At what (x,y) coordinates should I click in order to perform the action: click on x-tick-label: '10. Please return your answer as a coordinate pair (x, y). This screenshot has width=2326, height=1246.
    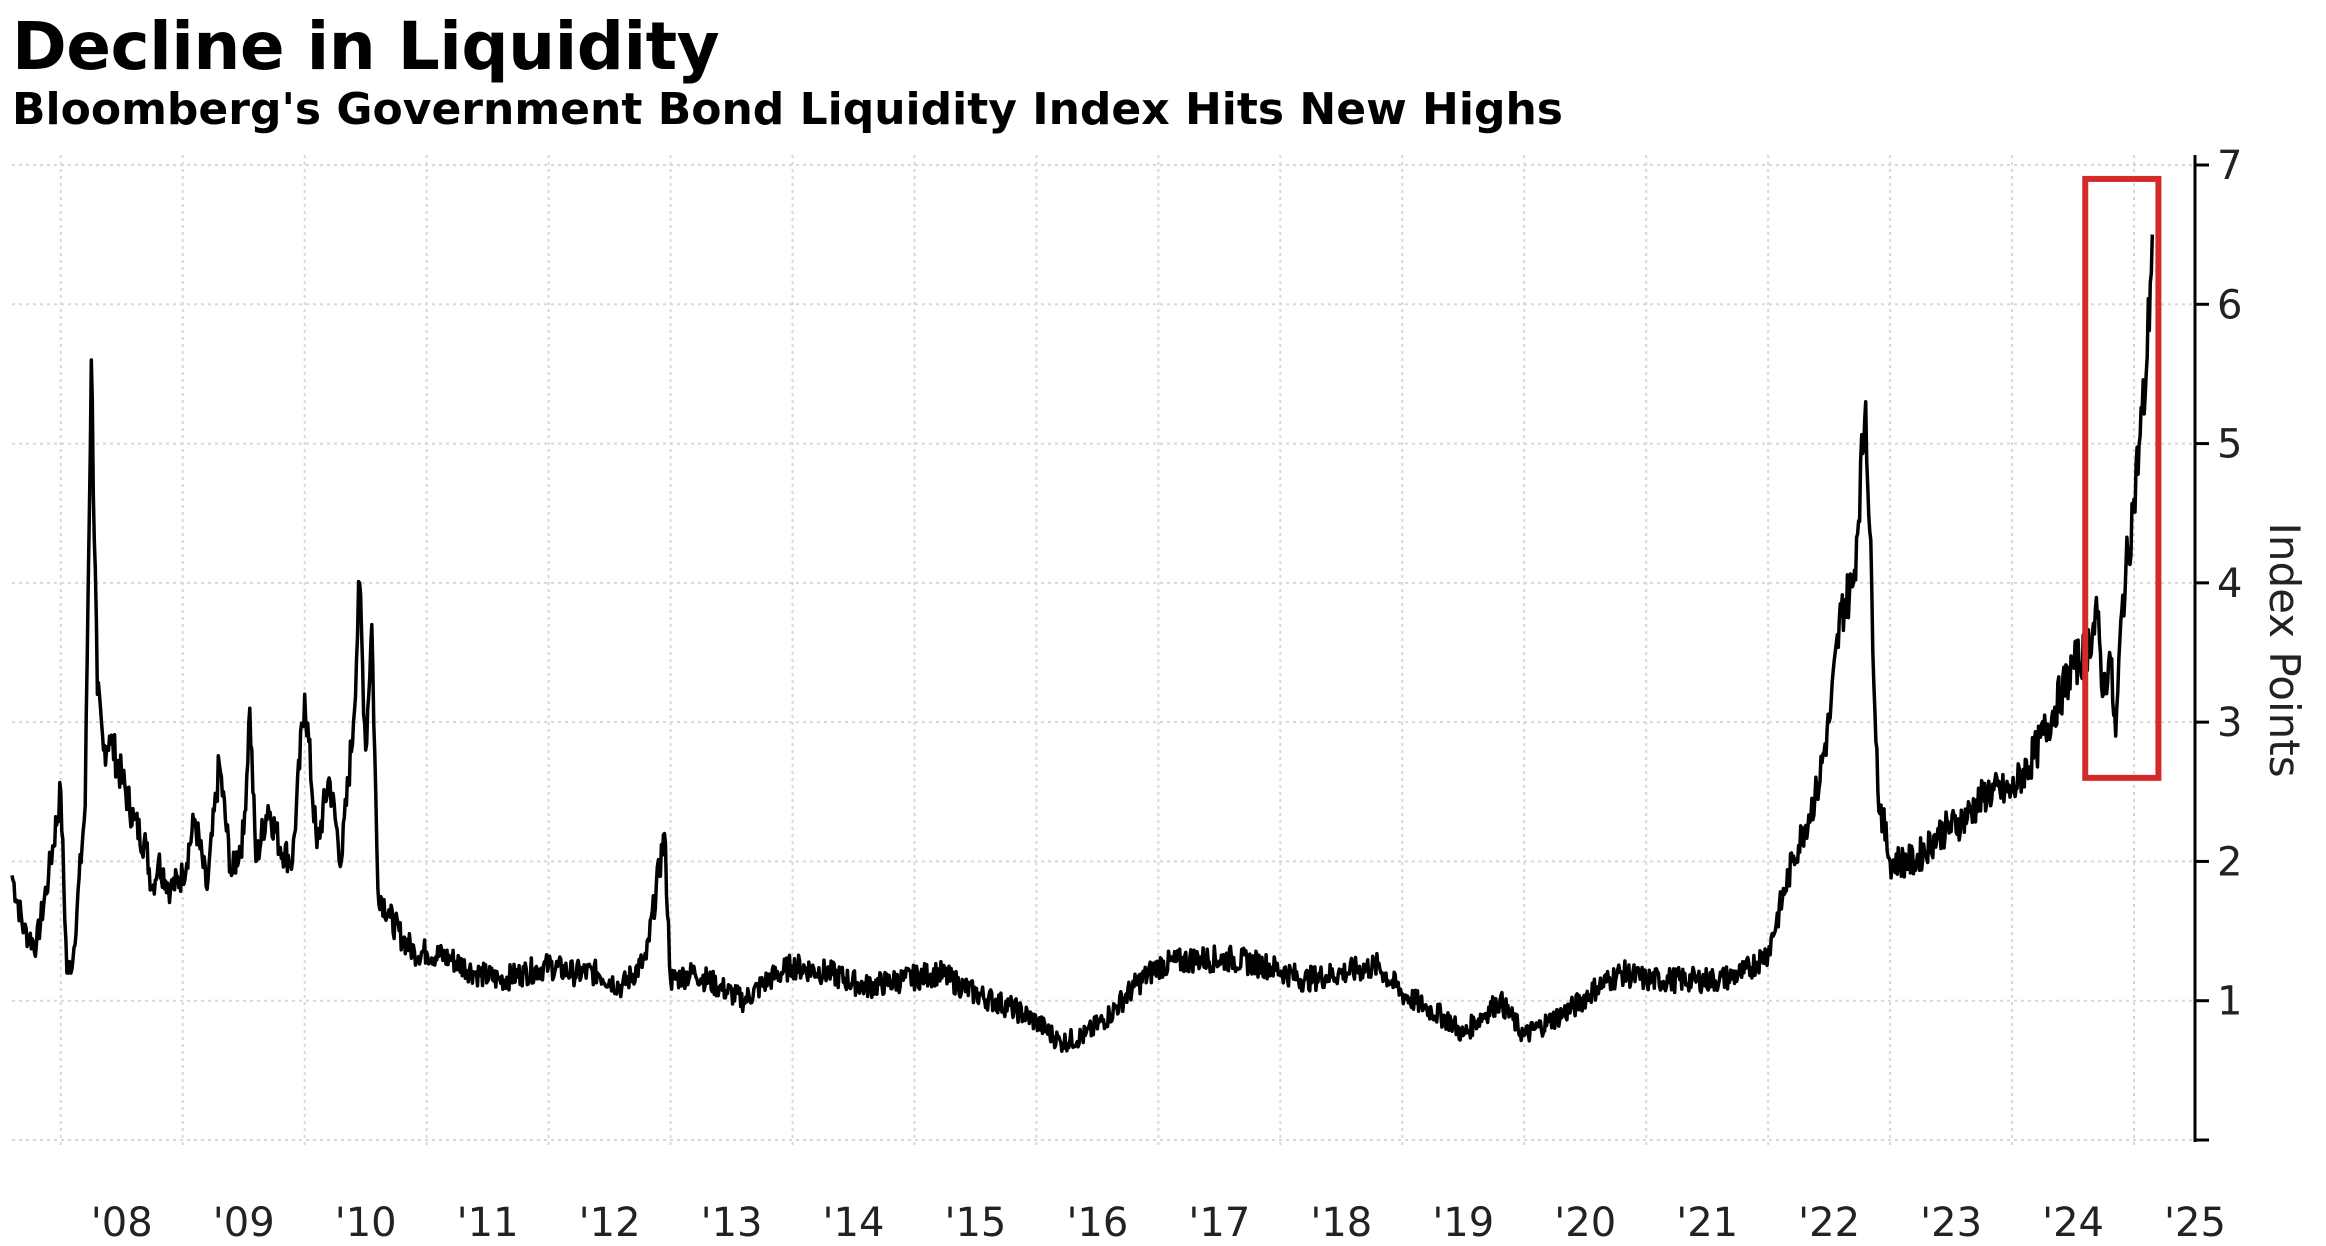
    Looking at the image, I should click on (366, 1223).